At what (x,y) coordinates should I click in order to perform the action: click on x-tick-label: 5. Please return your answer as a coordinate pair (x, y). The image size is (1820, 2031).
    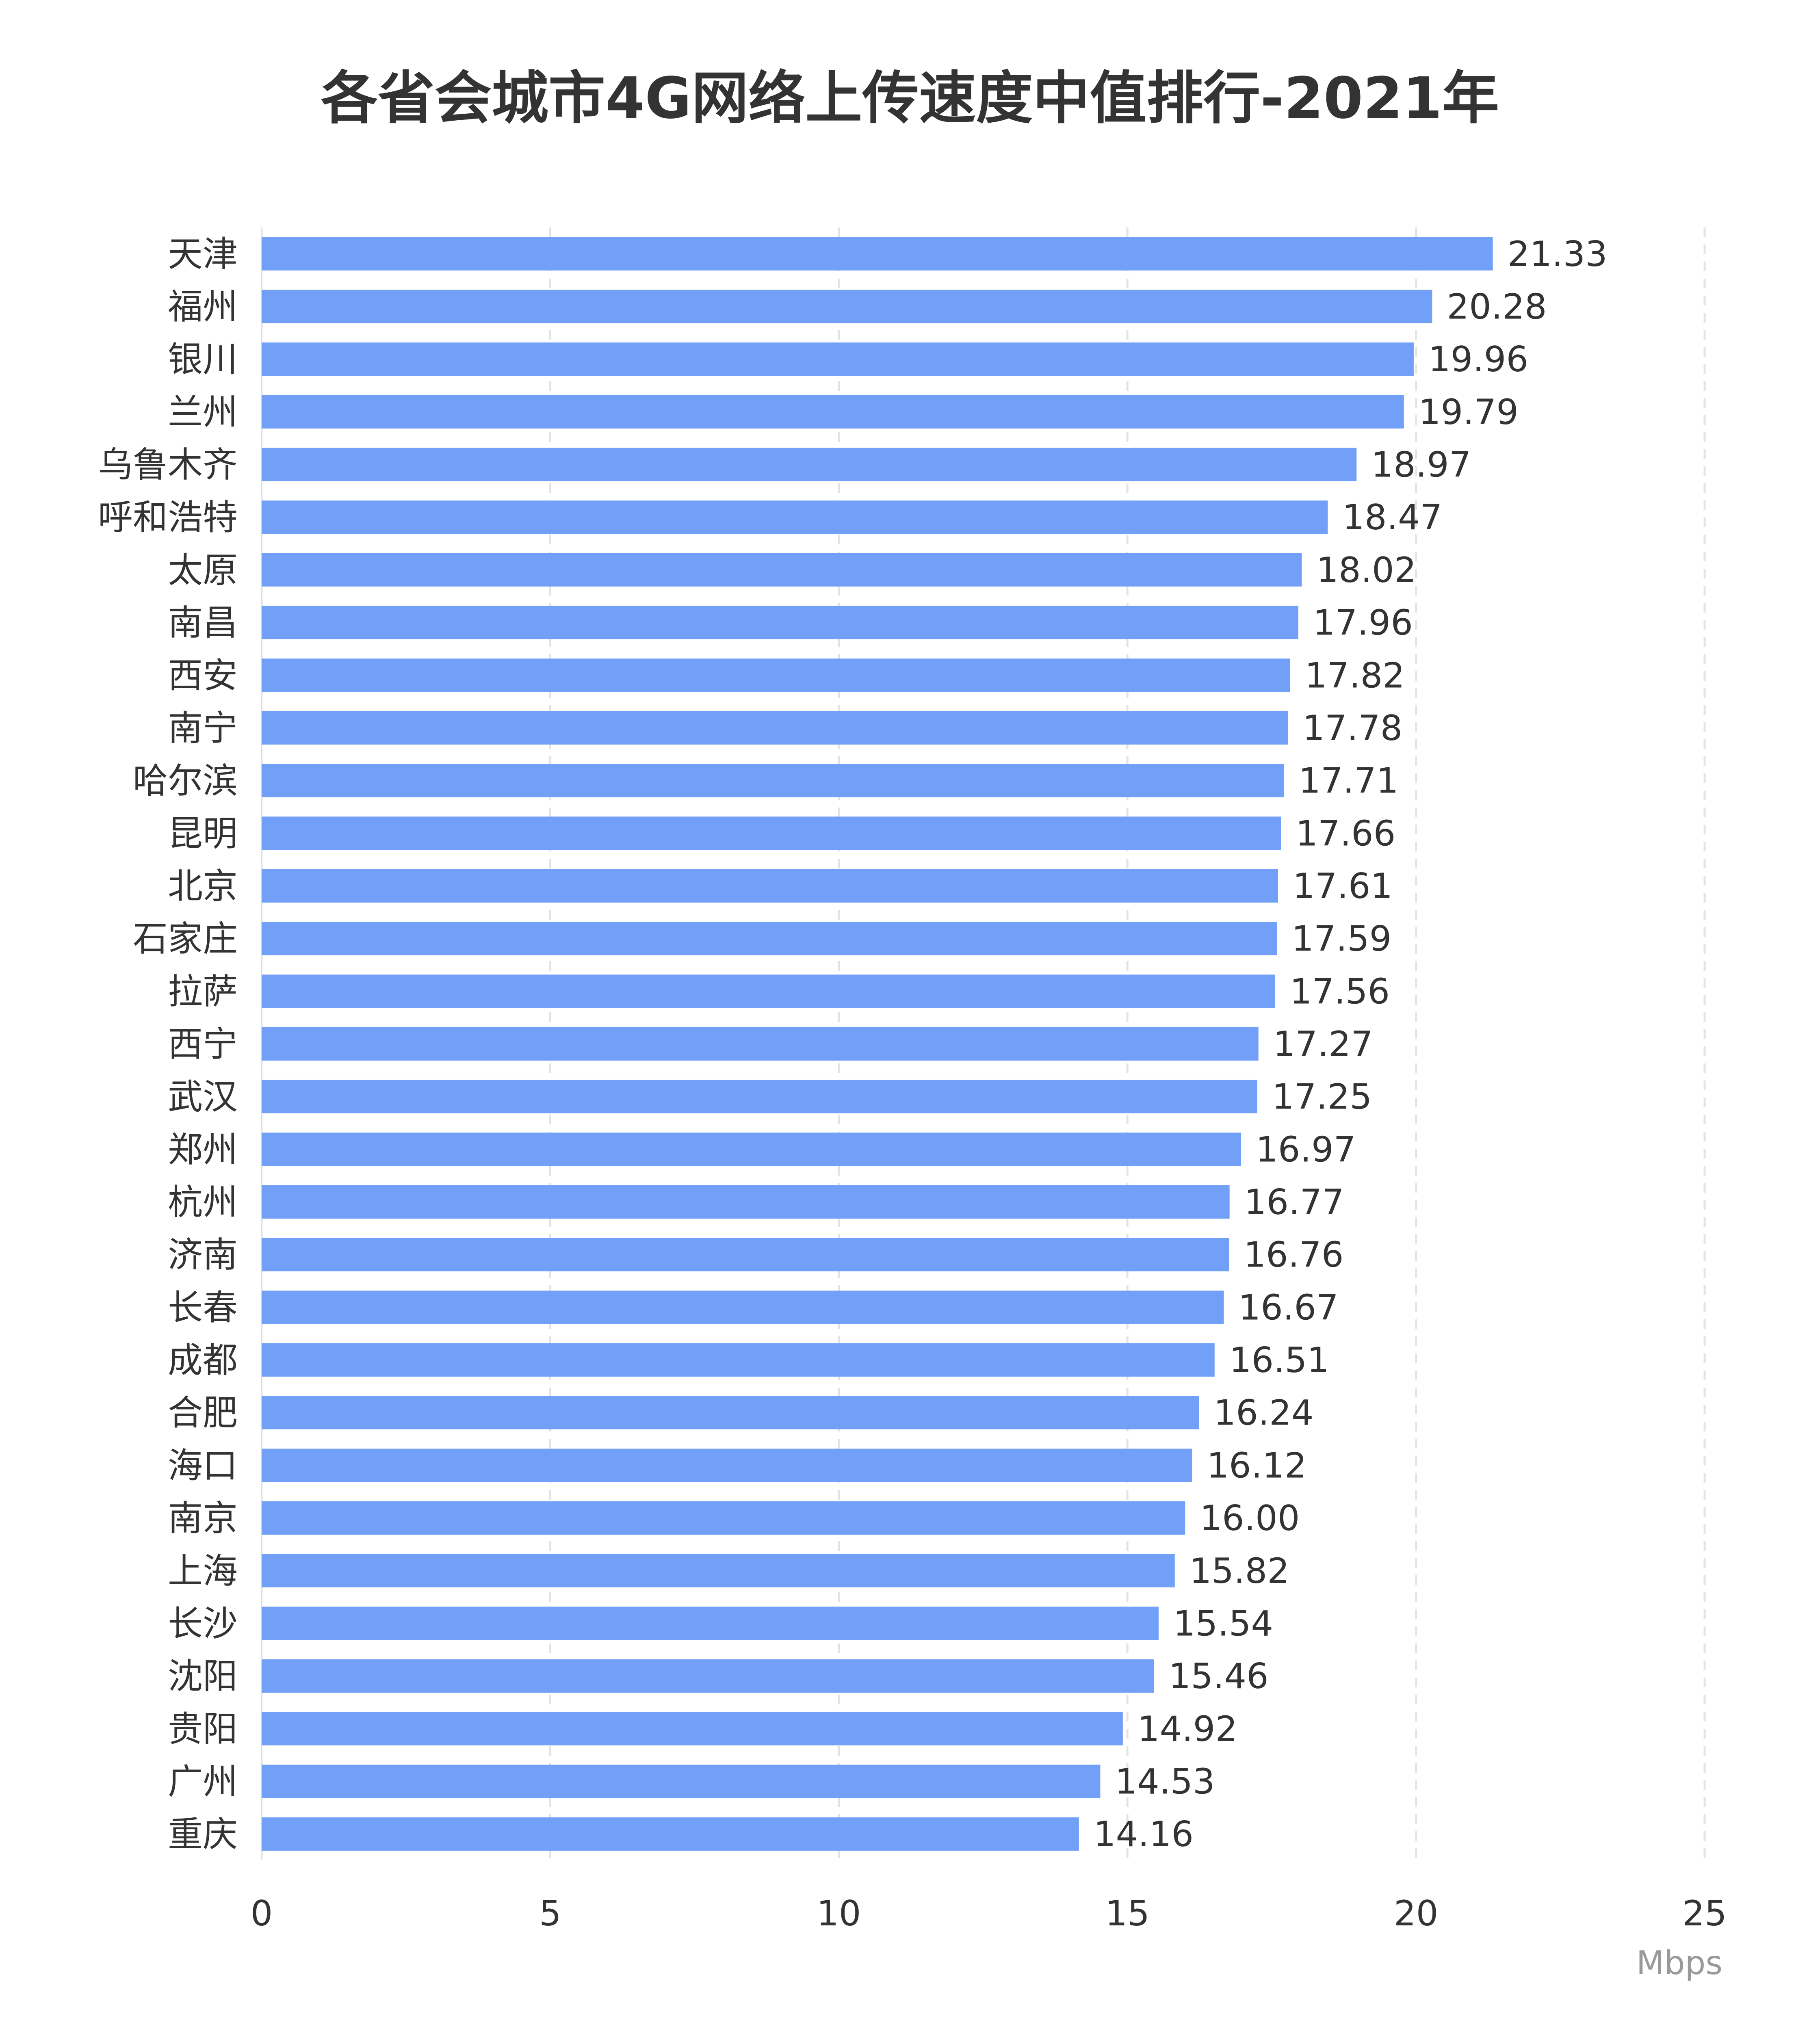
    Looking at the image, I should click on (550, 1914).